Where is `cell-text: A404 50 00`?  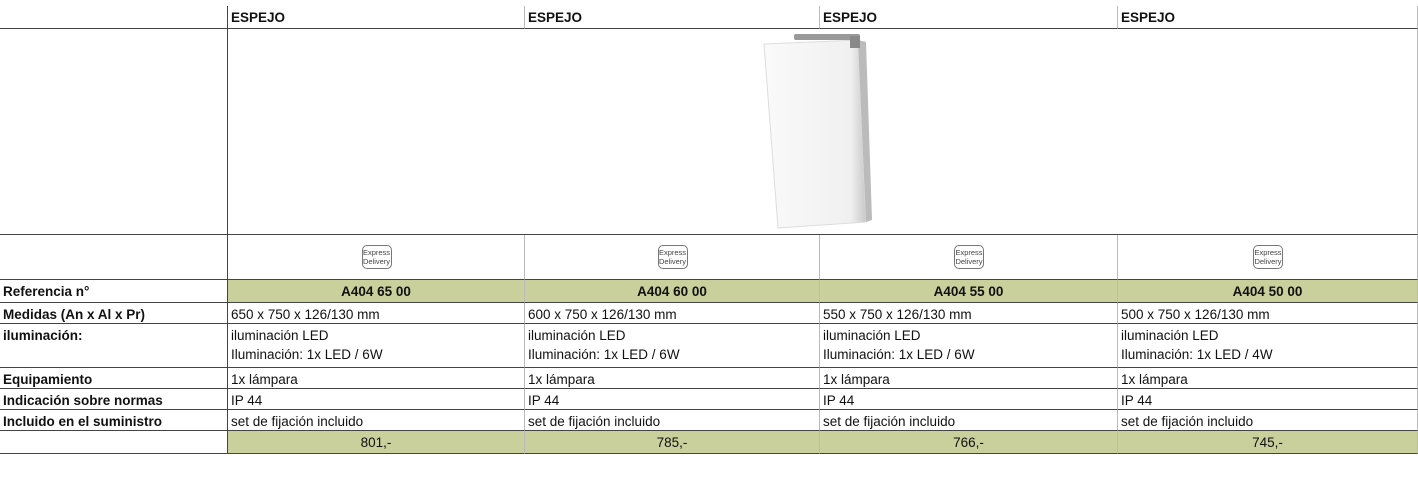 cell-text: A404 50 00 is located at coordinates (1267, 291).